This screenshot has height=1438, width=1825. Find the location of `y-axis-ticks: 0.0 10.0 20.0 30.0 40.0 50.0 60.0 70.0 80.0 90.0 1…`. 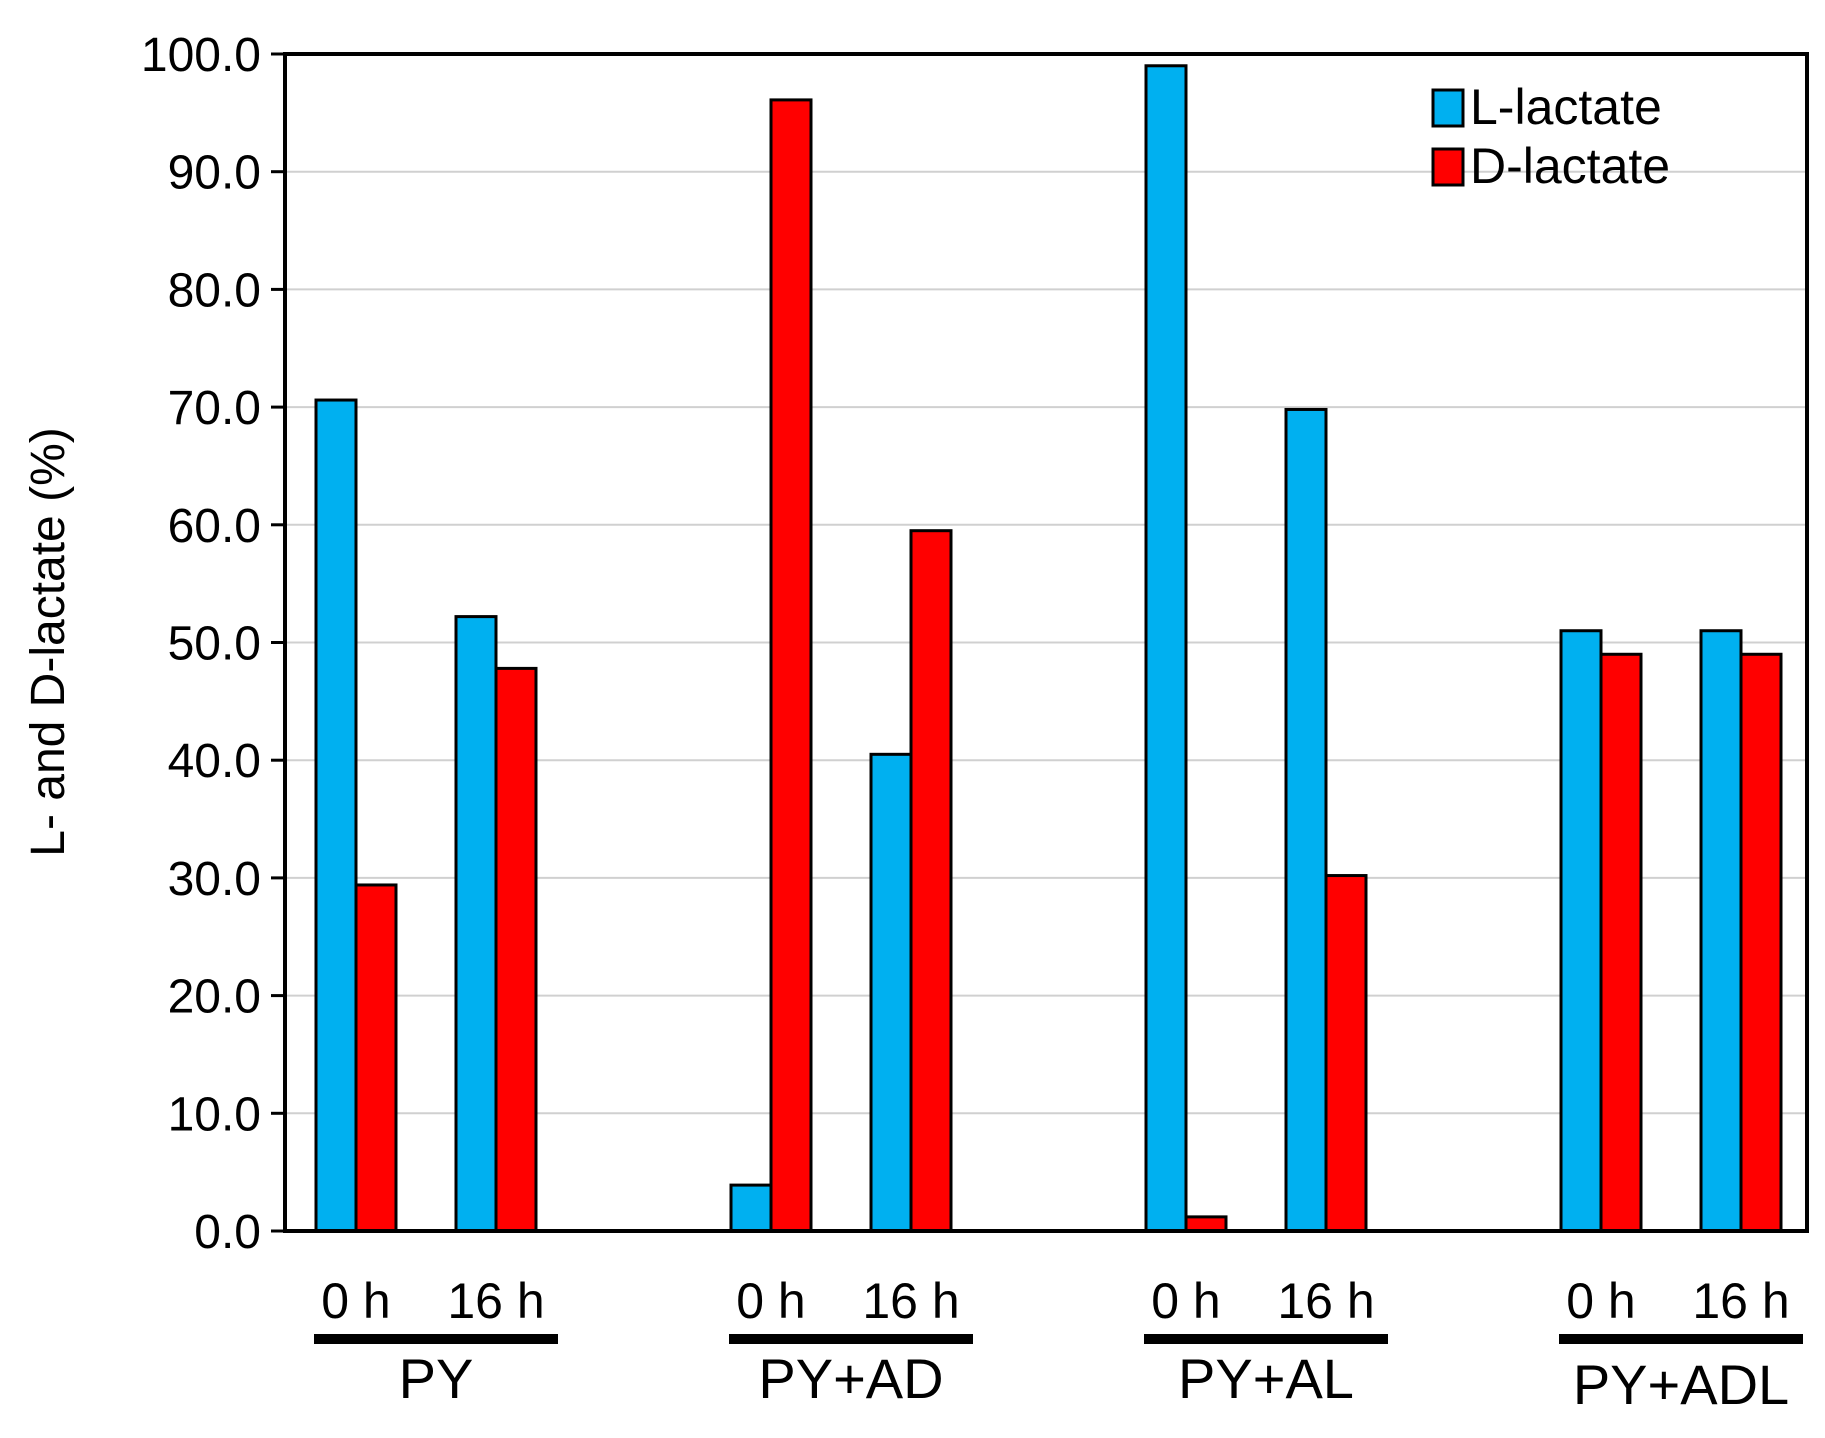

y-axis-ticks: 0.0 10.0 20.0 30.0 40.0 50.0 60.0 70.0 80.0 90.0 1… is located at coordinates (213, 644).